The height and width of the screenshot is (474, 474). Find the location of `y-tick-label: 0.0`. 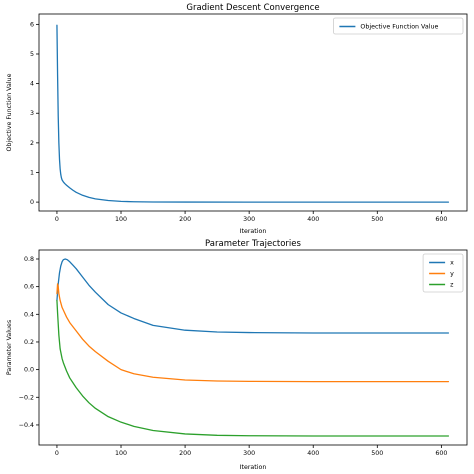

y-tick-label: 0.0 is located at coordinates (29, 370).